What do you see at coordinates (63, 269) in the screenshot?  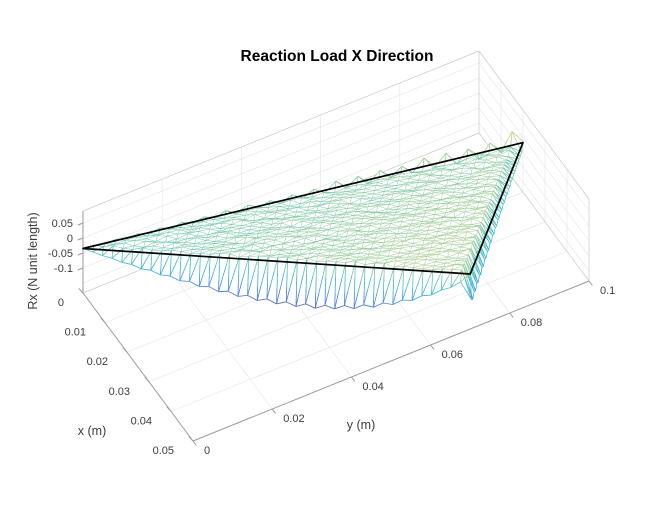 I see `tick-label: -0.1` at bounding box center [63, 269].